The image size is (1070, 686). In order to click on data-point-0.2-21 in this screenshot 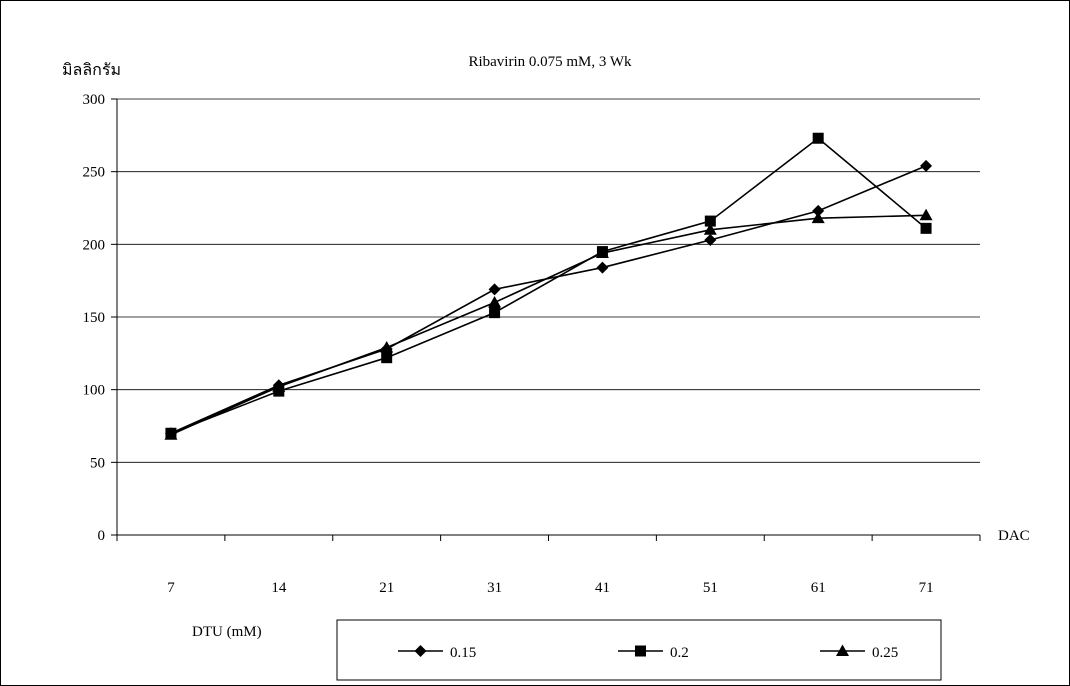, I will do `click(387, 358)`.